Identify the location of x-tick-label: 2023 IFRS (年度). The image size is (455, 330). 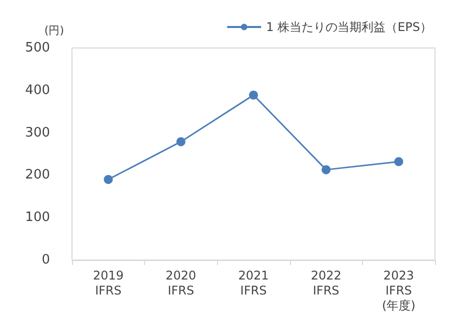
(399, 290).